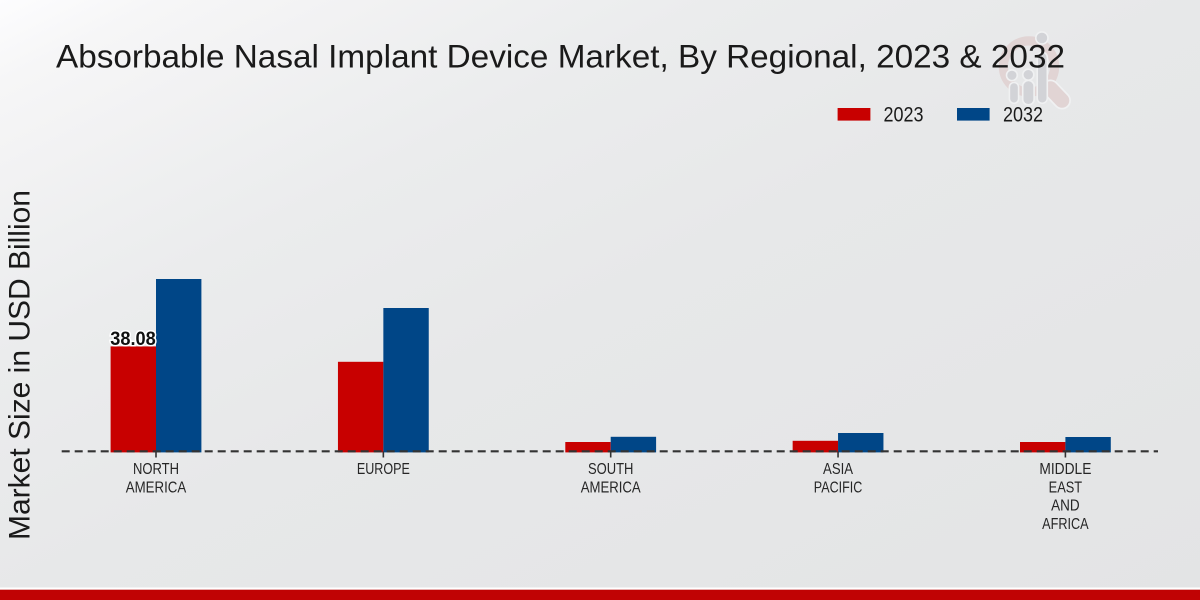 The image size is (1200, 600). What do you see at coordinates (1023, 114) in the screenshot?
I see `svg-text: 2032` at bounding box center [1023, 114].